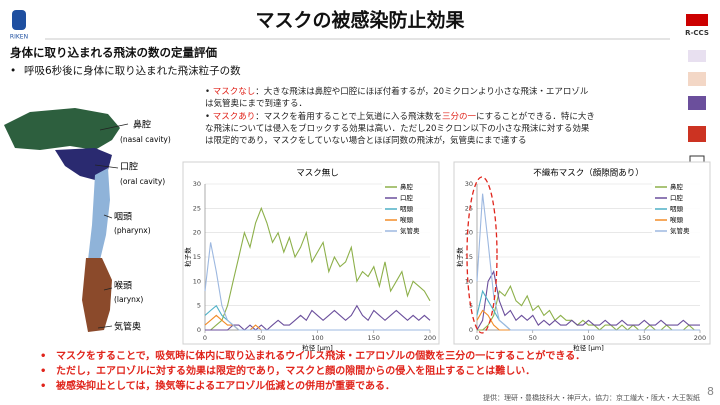  What do you see at coordinates (234, 117) in the screenshot?
I see `note-label: マスクあり` at bounding box center [234, 117].